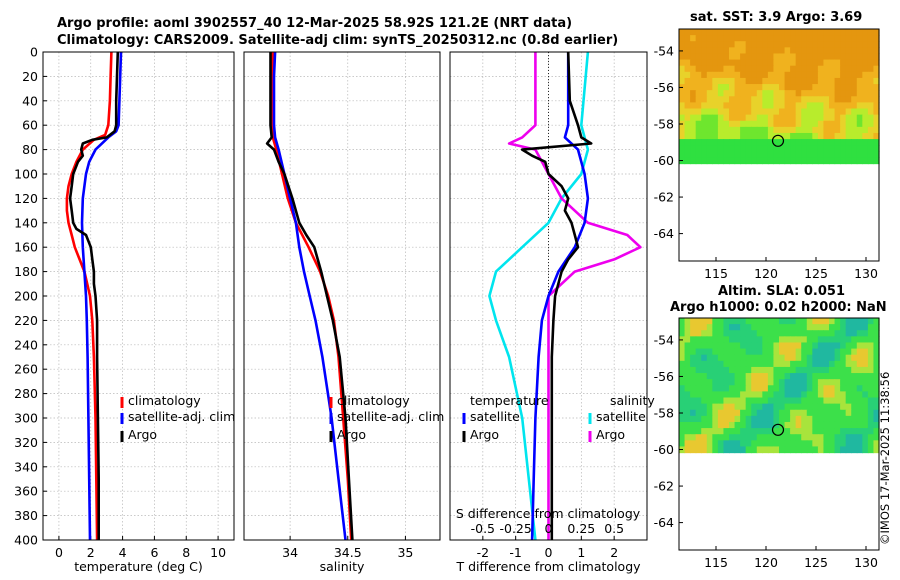 The height and width of the screenshot is (580, 900). What do you see at coordinates (164, 400) in the screenshot?
I see `legend-climatology: climatology` at bounding box center [164, 400].